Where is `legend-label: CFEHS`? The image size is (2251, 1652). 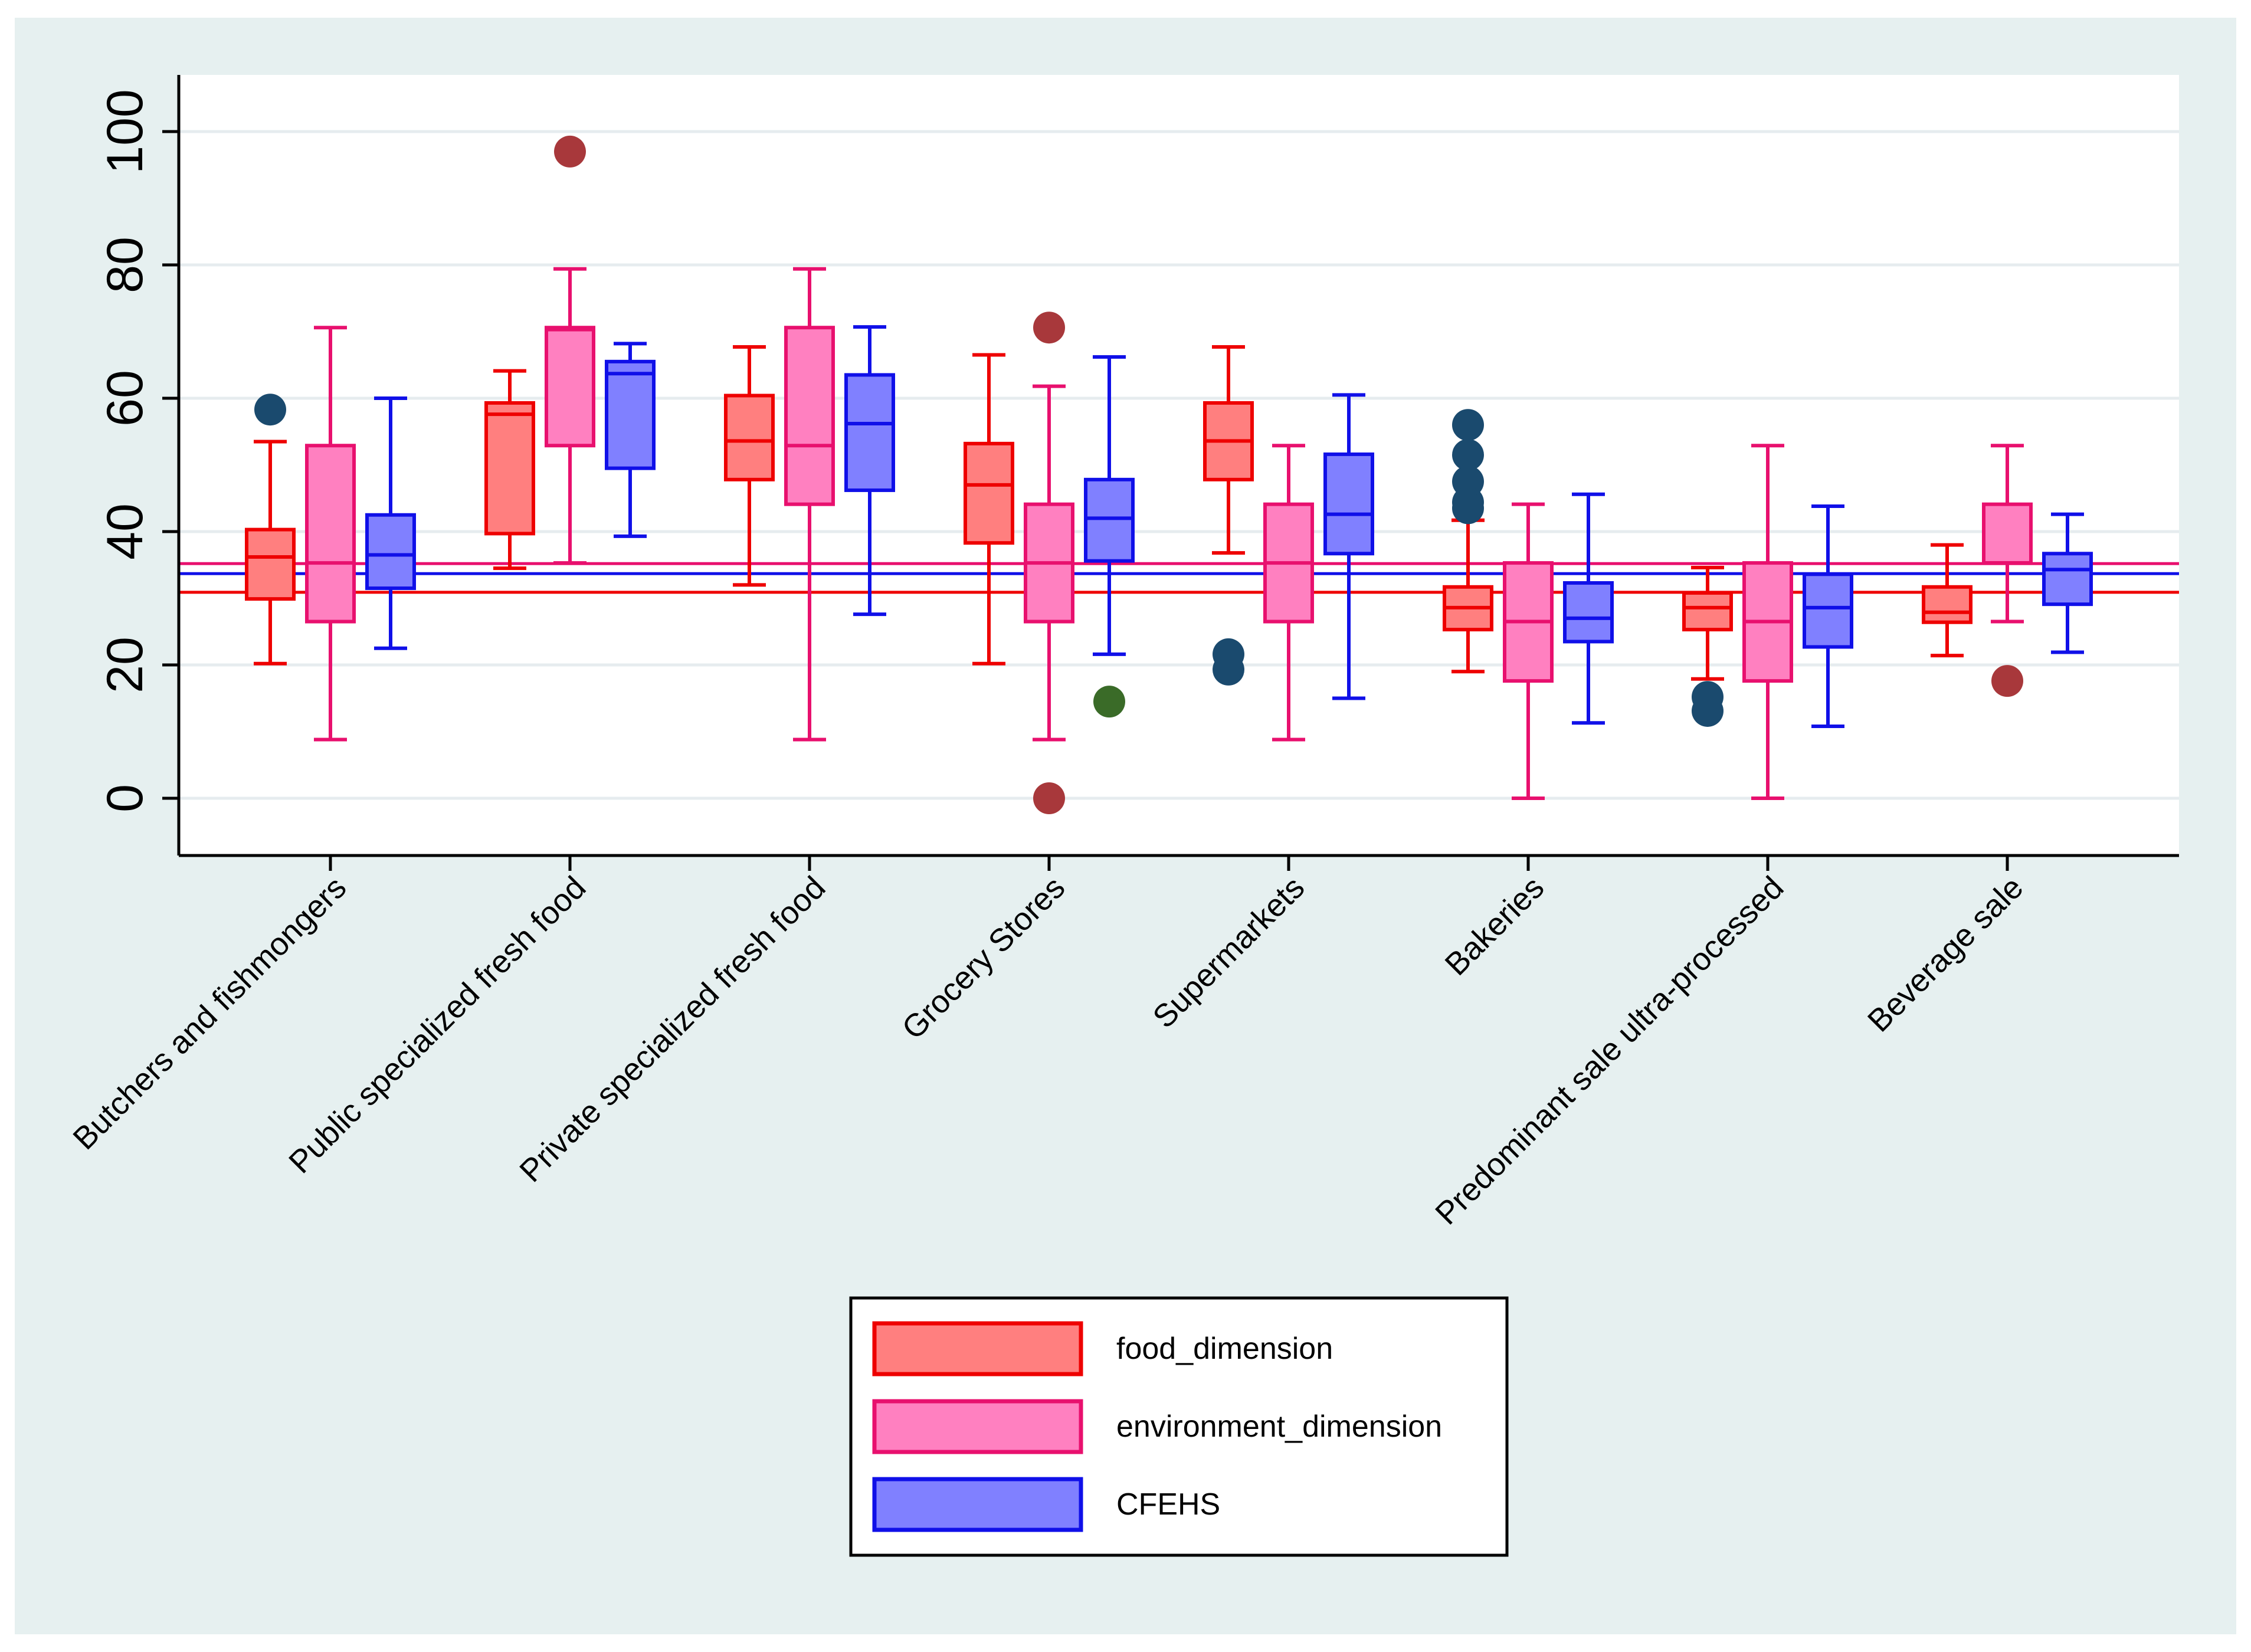 legend-label: CFEHS is located at coordinates (1168, 1504).